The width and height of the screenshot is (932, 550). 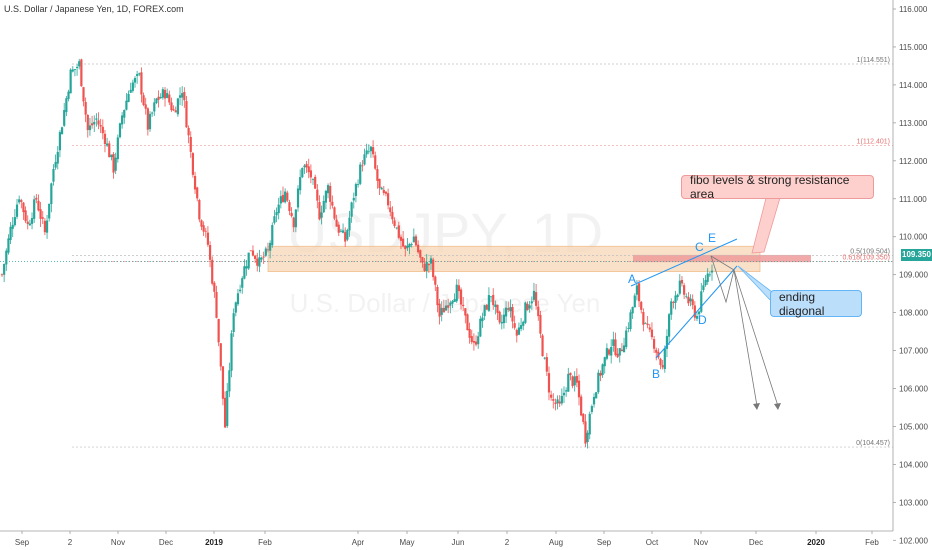 I want to click on resistance-callout: fibo levels & strong resistance area, so click(x=777, y=187).